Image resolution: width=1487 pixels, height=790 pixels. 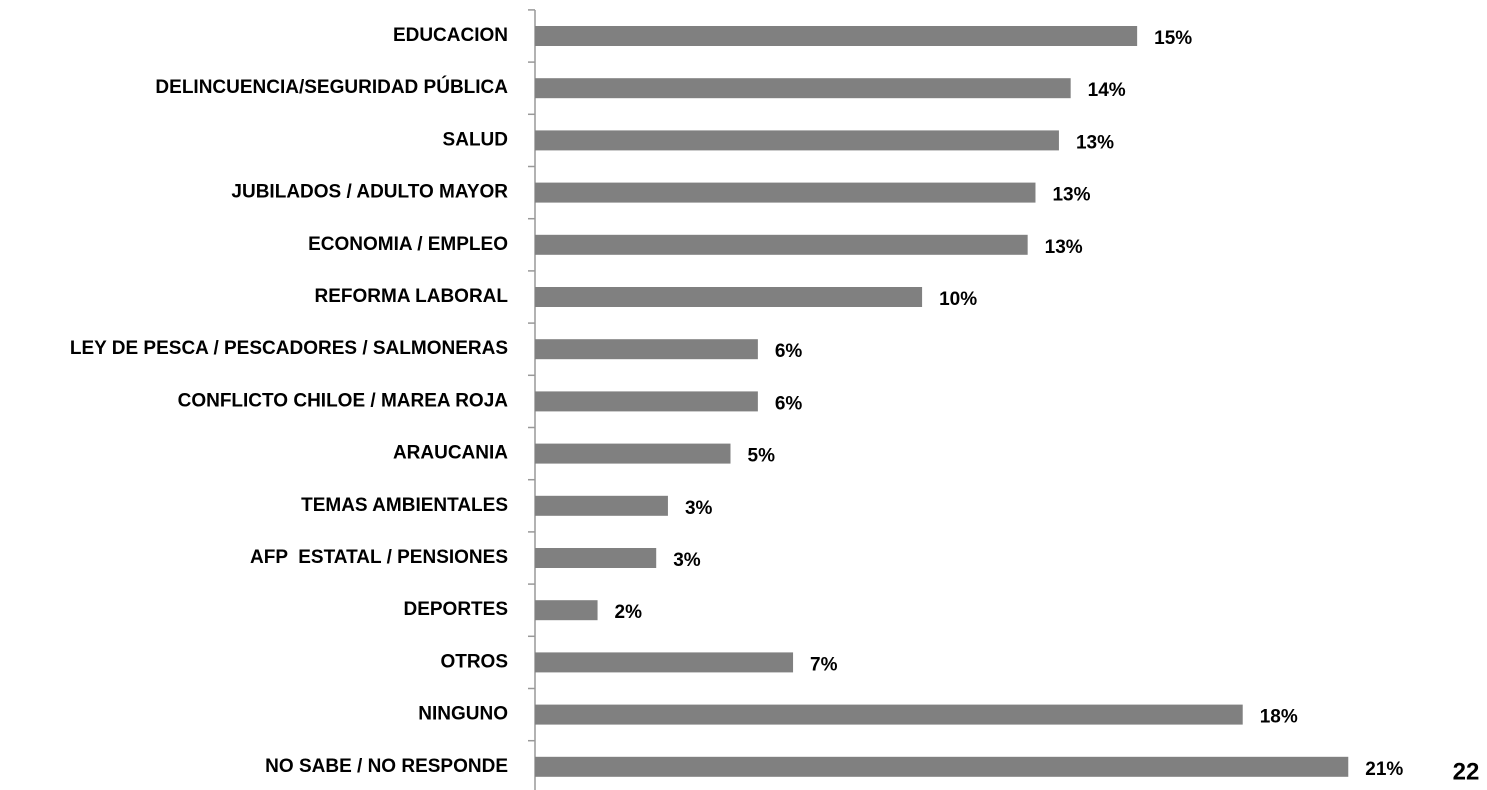 I want to click on category-label: ECONOMIA / EMPLEO, so click(x=408, y=244).